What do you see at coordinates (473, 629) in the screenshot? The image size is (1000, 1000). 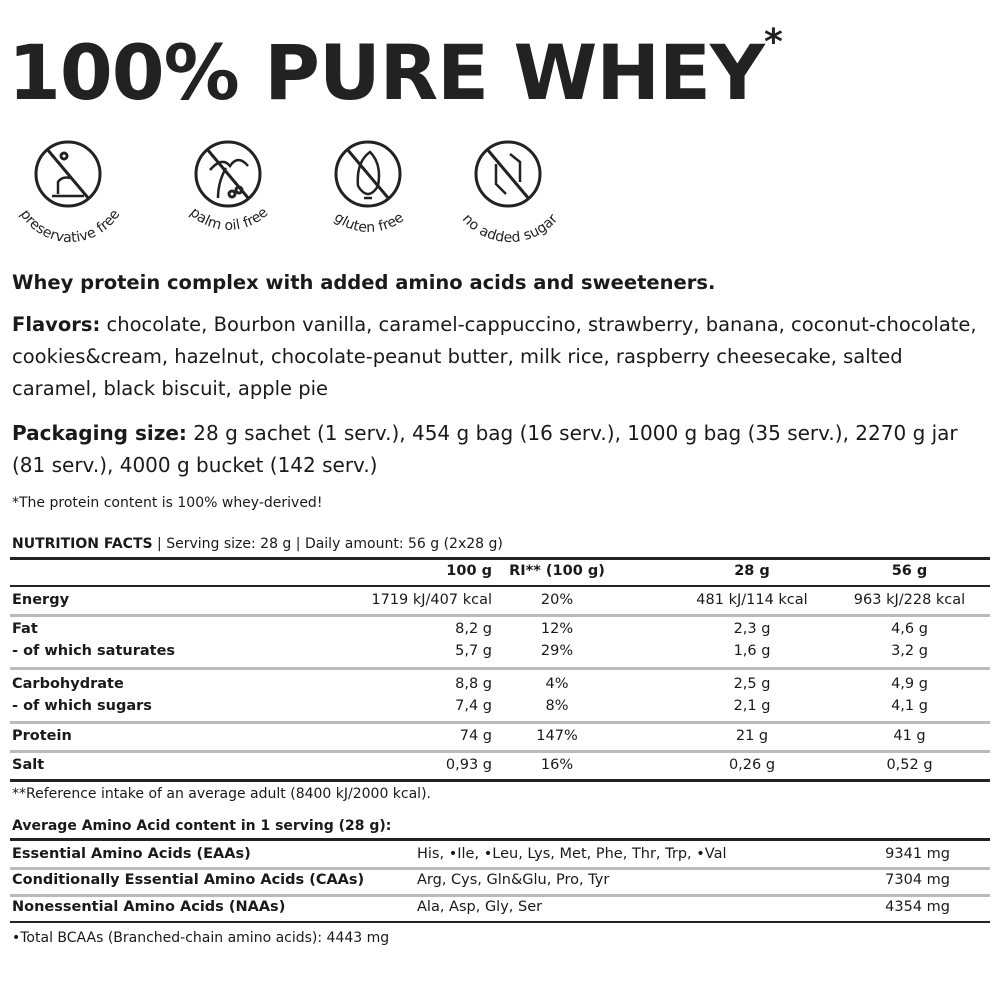 I see `nutrient-value: 8,2 g` at bounding box center [473, 629].